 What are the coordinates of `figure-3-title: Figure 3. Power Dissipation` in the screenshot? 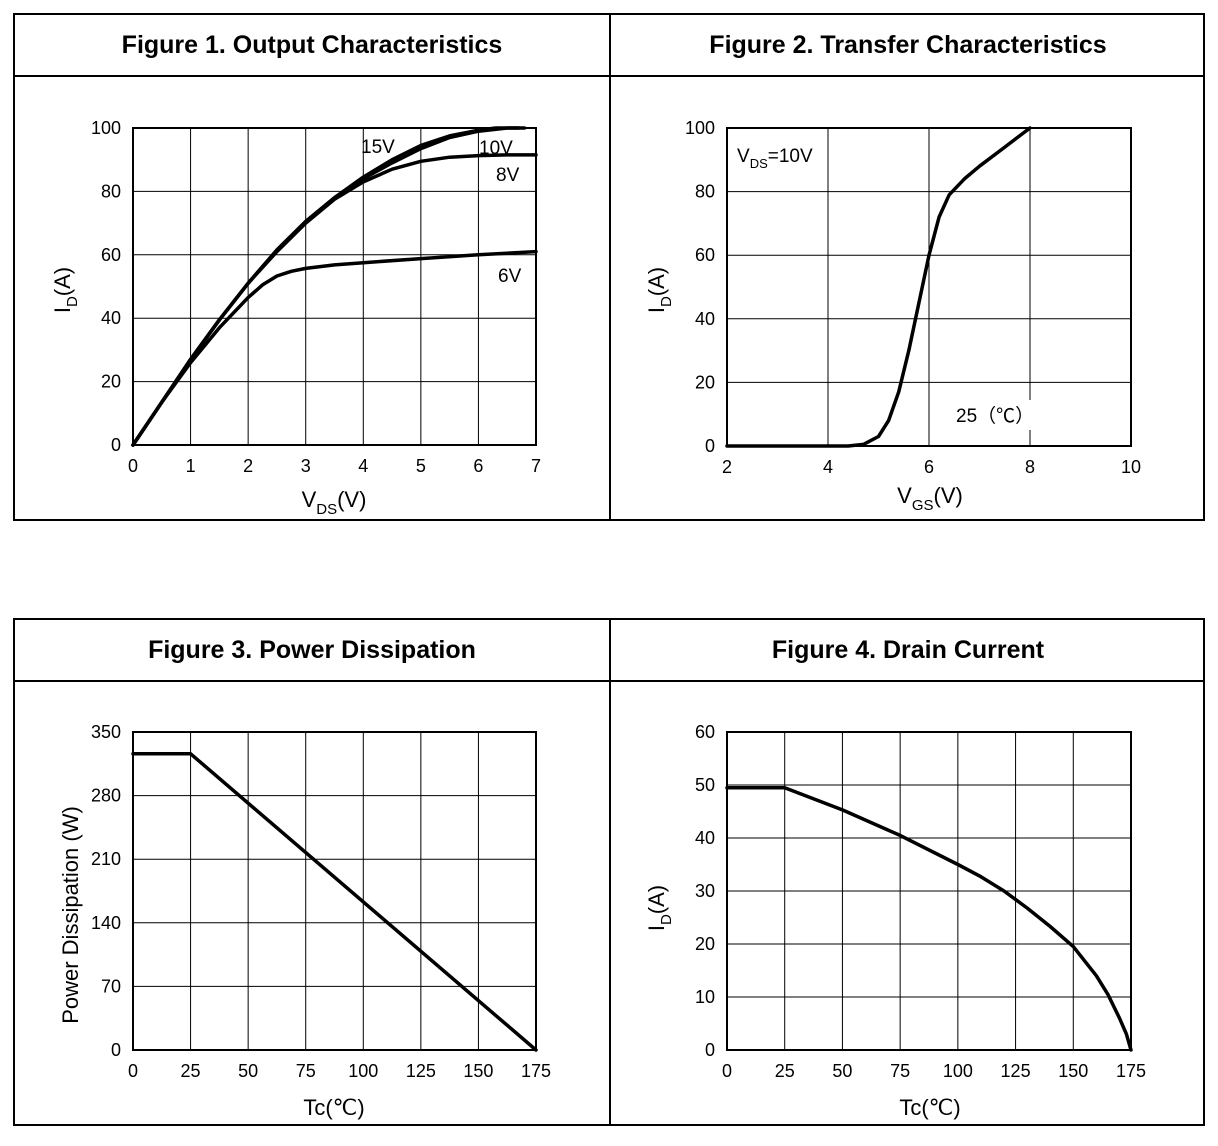 It's located at (312, 651).